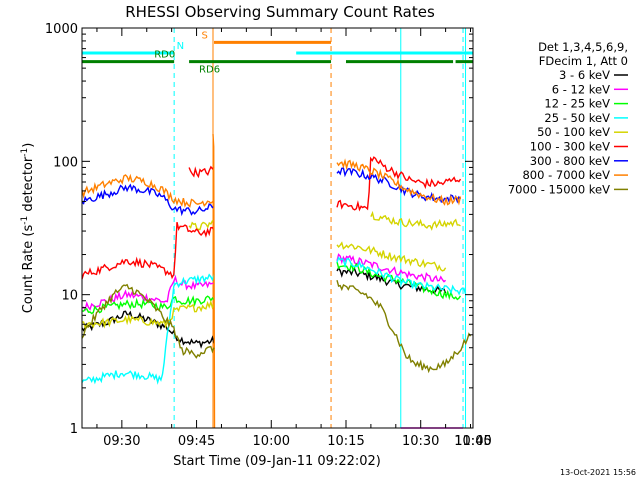  Describe the element at coordinates (61, 29) in the screenshot. I see `y-tick-label: 1000` at that location.